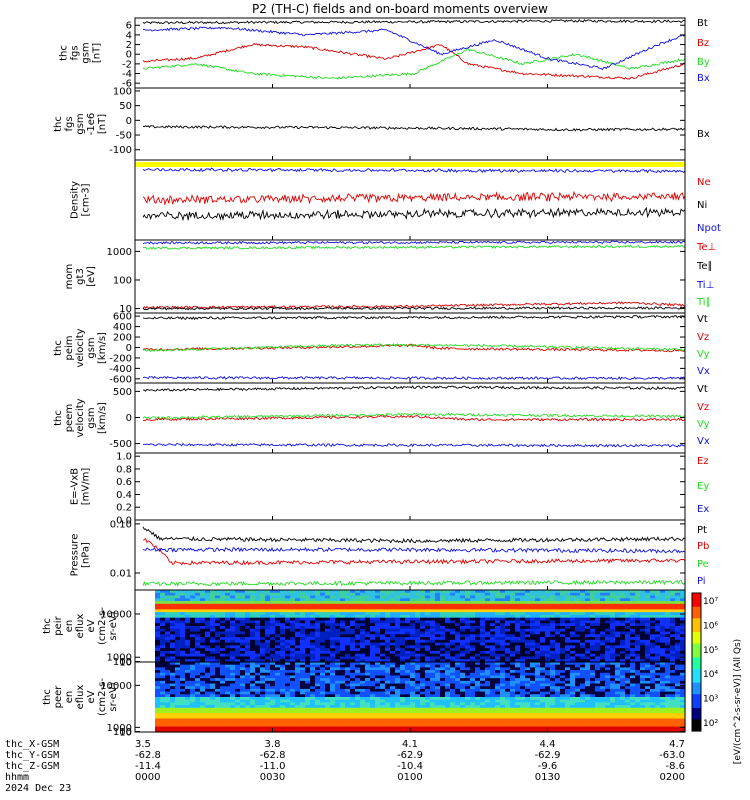 This screenshot has width=750, height=800. Describe the element at coordinates (102, 697) in the screenshot. I see `panel-10-ylabel: (cm2-s-` at that location.